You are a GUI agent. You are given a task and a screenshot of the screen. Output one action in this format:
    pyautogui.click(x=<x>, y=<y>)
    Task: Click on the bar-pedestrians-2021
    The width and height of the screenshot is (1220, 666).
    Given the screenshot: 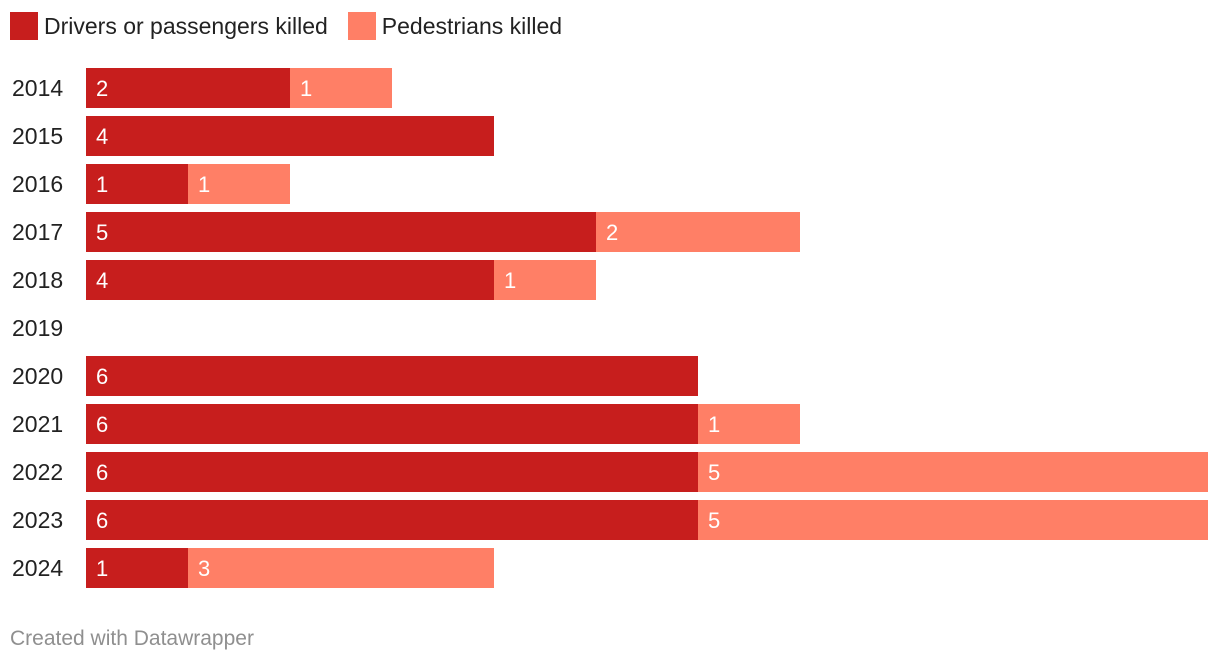 What is the action you would take?
    pyautogui.click(x=749, y=424)
    